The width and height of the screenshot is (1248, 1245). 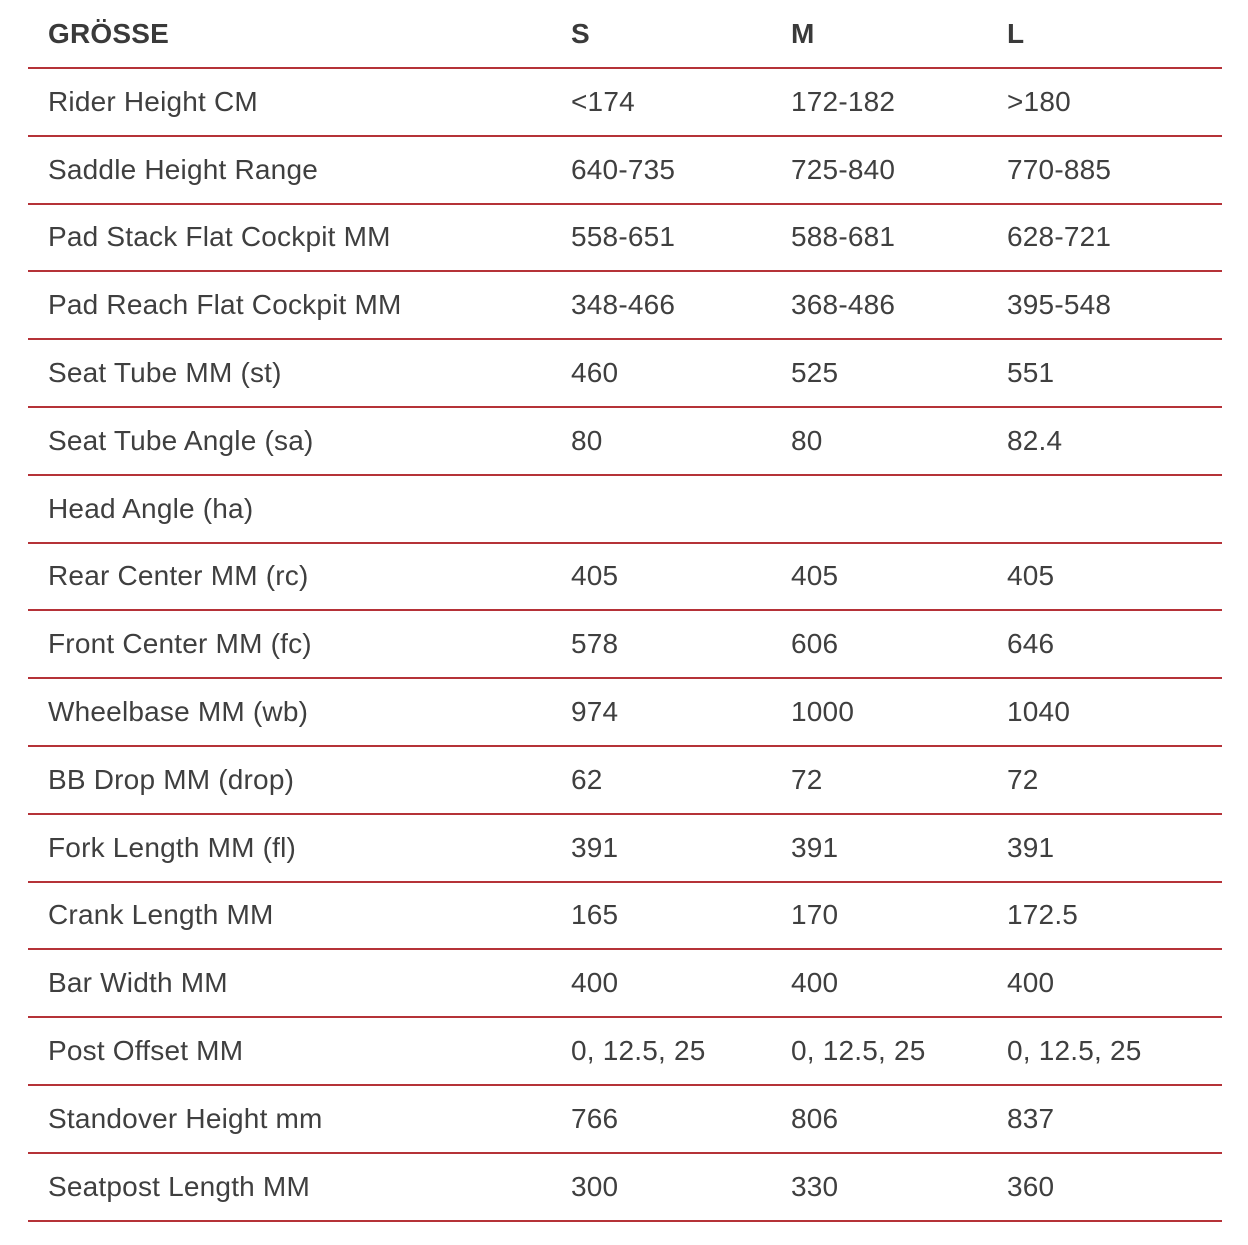 What do you see at coordinates (1031, 1118) in the screenshot?
I see `value-l: 837` at bounding box center [1031, 1118].